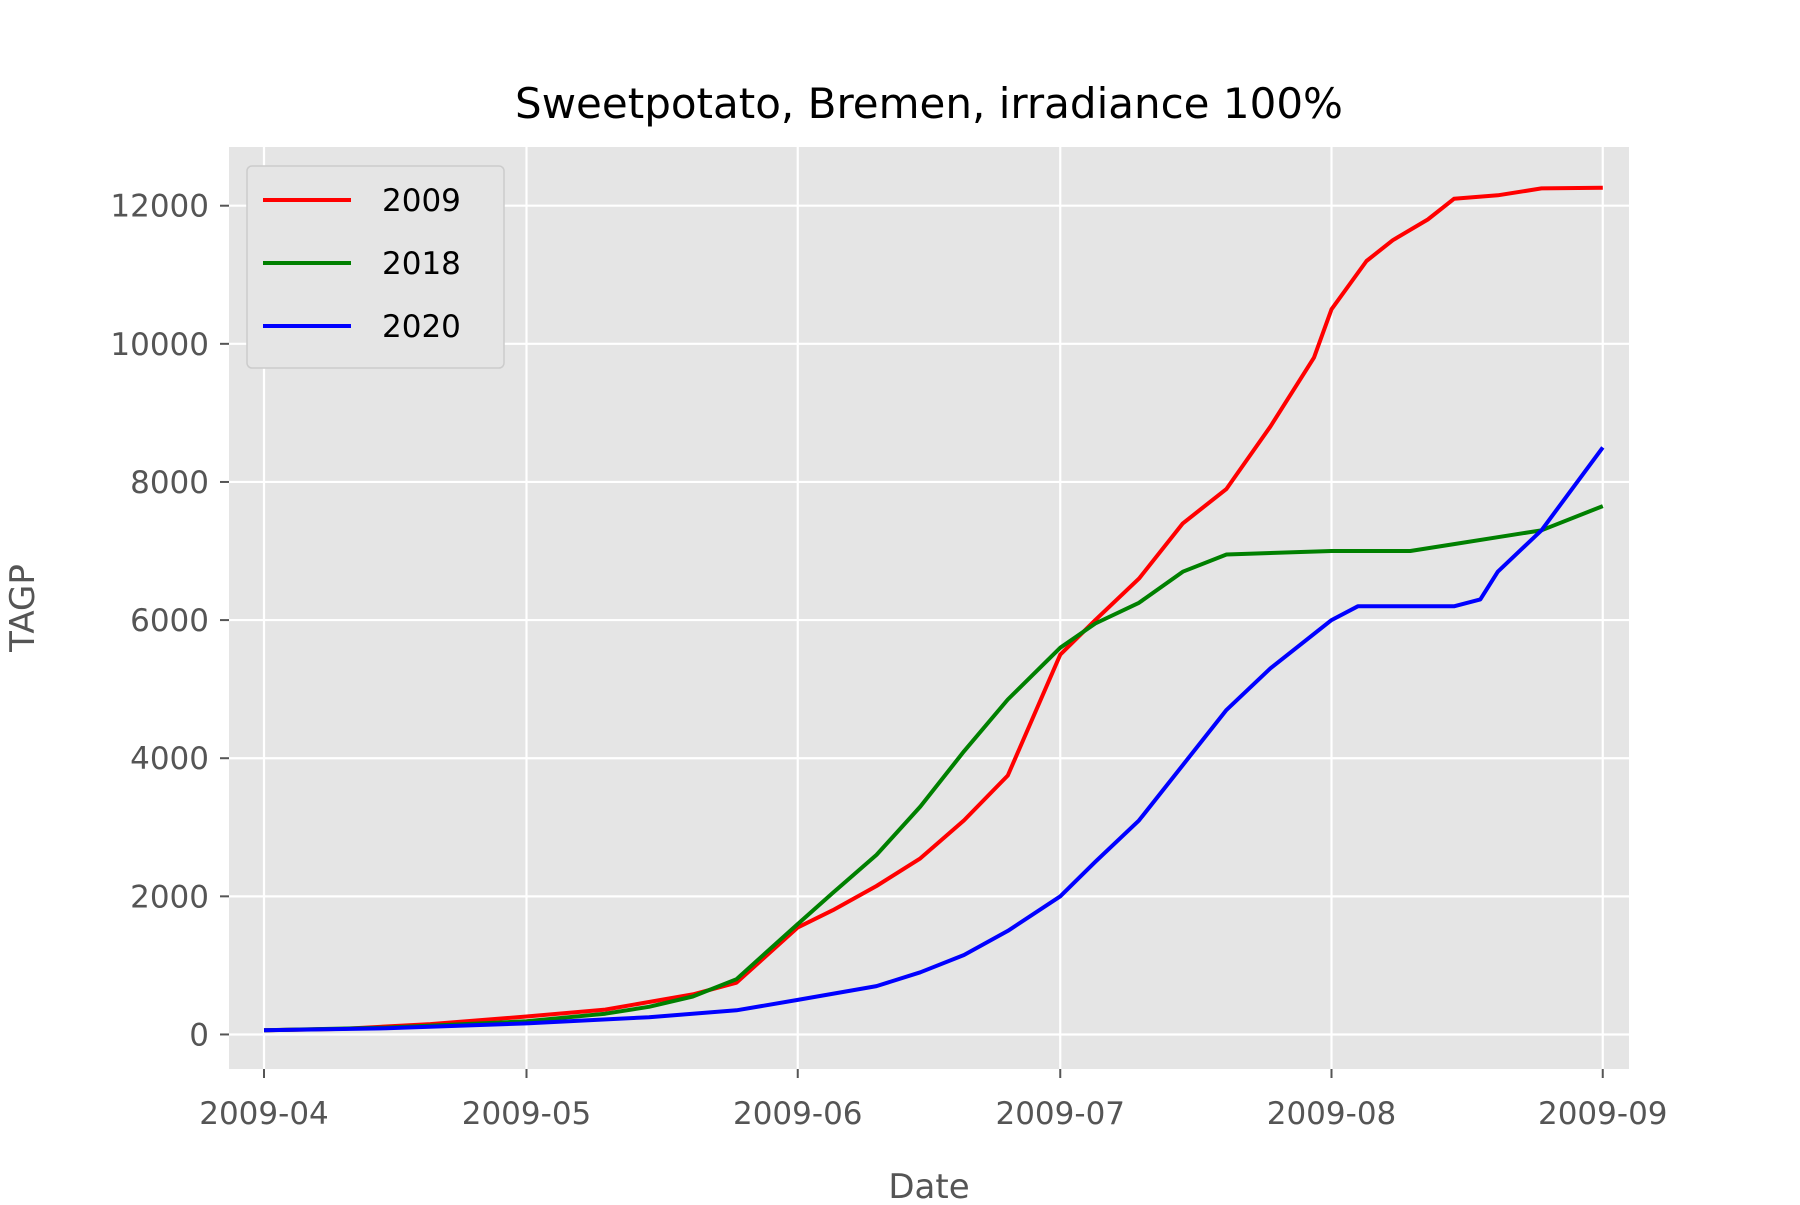 Image resolution: width=1800 pixels, height=1205 pixels. What do you see at coordinates (929, 103) in the screenshot?
I see `chart-title: Sweetpotato, Bremen, irradiance 100%` at bounding box center [929, 103].